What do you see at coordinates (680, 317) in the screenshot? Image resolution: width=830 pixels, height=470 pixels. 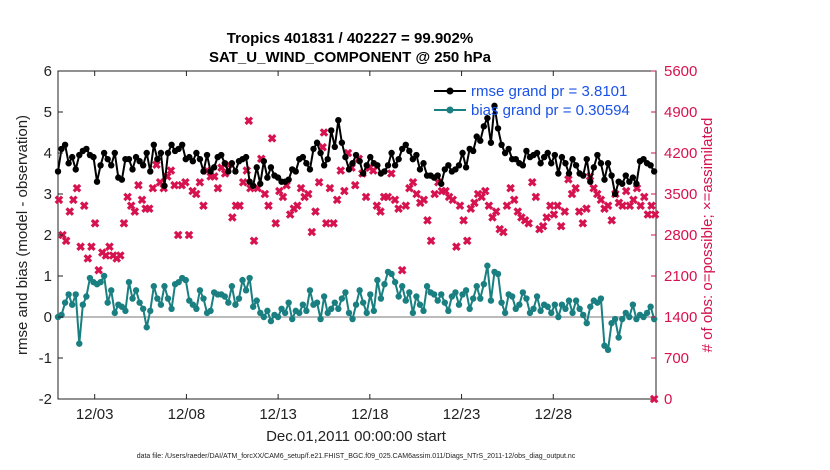 I see `y-tick-label-right: 1400` at bounding box center [680, 317].